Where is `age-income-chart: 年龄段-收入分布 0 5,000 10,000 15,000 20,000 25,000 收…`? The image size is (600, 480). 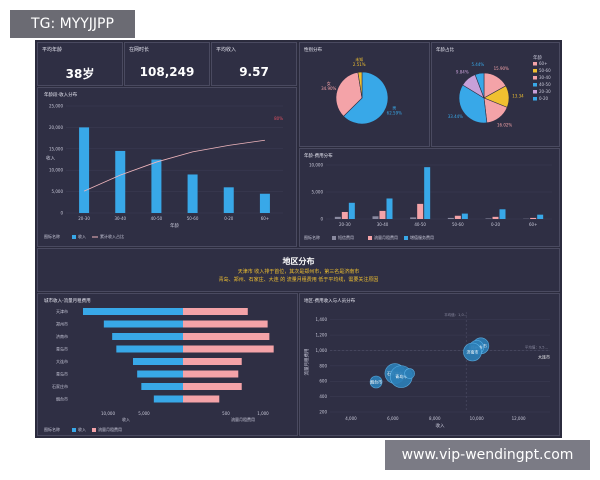
age-income-chart: 年龄段-收入分布 0 5,000 10,000 15,000 20,000 25,000 收… is located at coordinates (163, 165).